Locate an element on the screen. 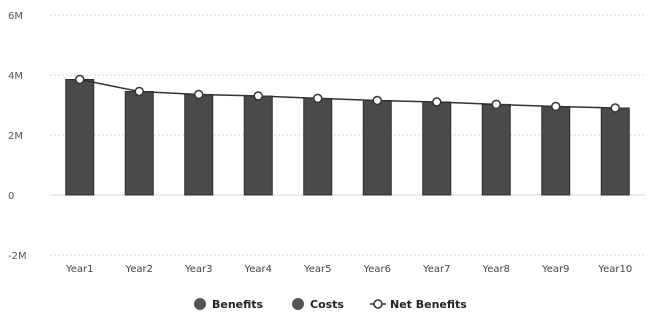 Image resolution: width=651 pixels, height=322 pixels. x-tick-label: Year5 is located at coordinates (317, 269).